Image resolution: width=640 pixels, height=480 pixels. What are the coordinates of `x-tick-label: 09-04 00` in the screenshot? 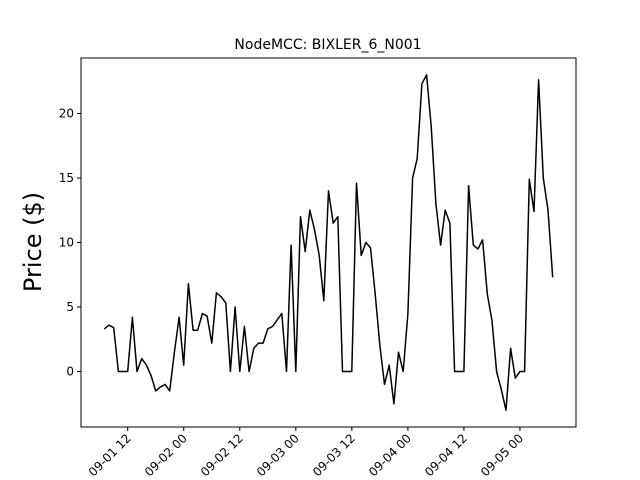 It's located at (390, 455).